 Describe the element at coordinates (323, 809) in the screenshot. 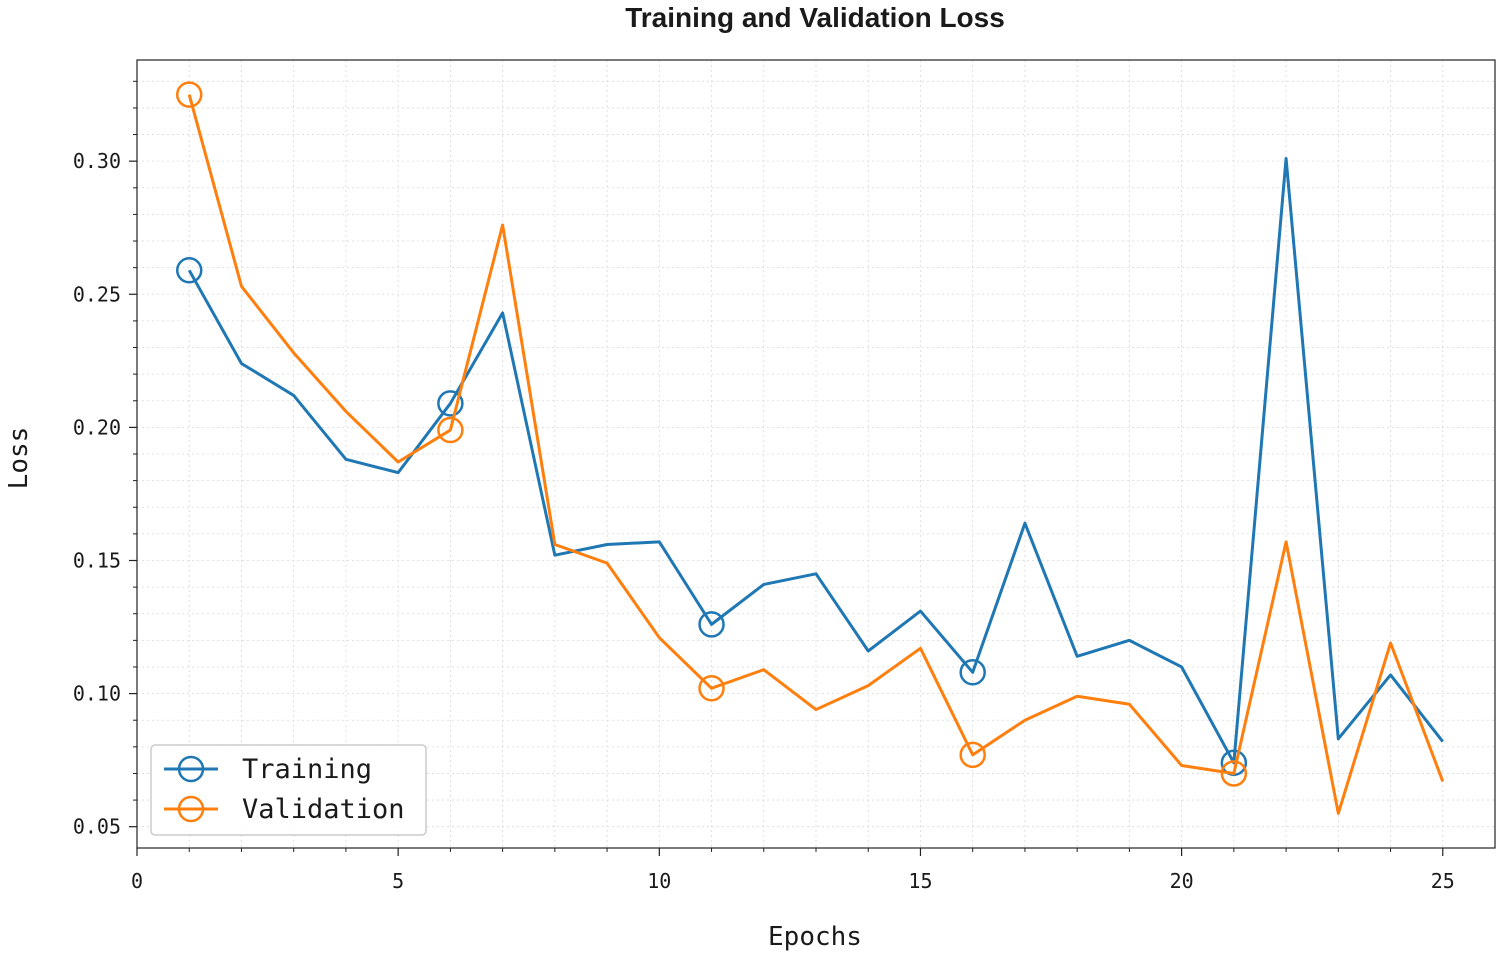

I see `legend-label-validation: Validation` at that location.